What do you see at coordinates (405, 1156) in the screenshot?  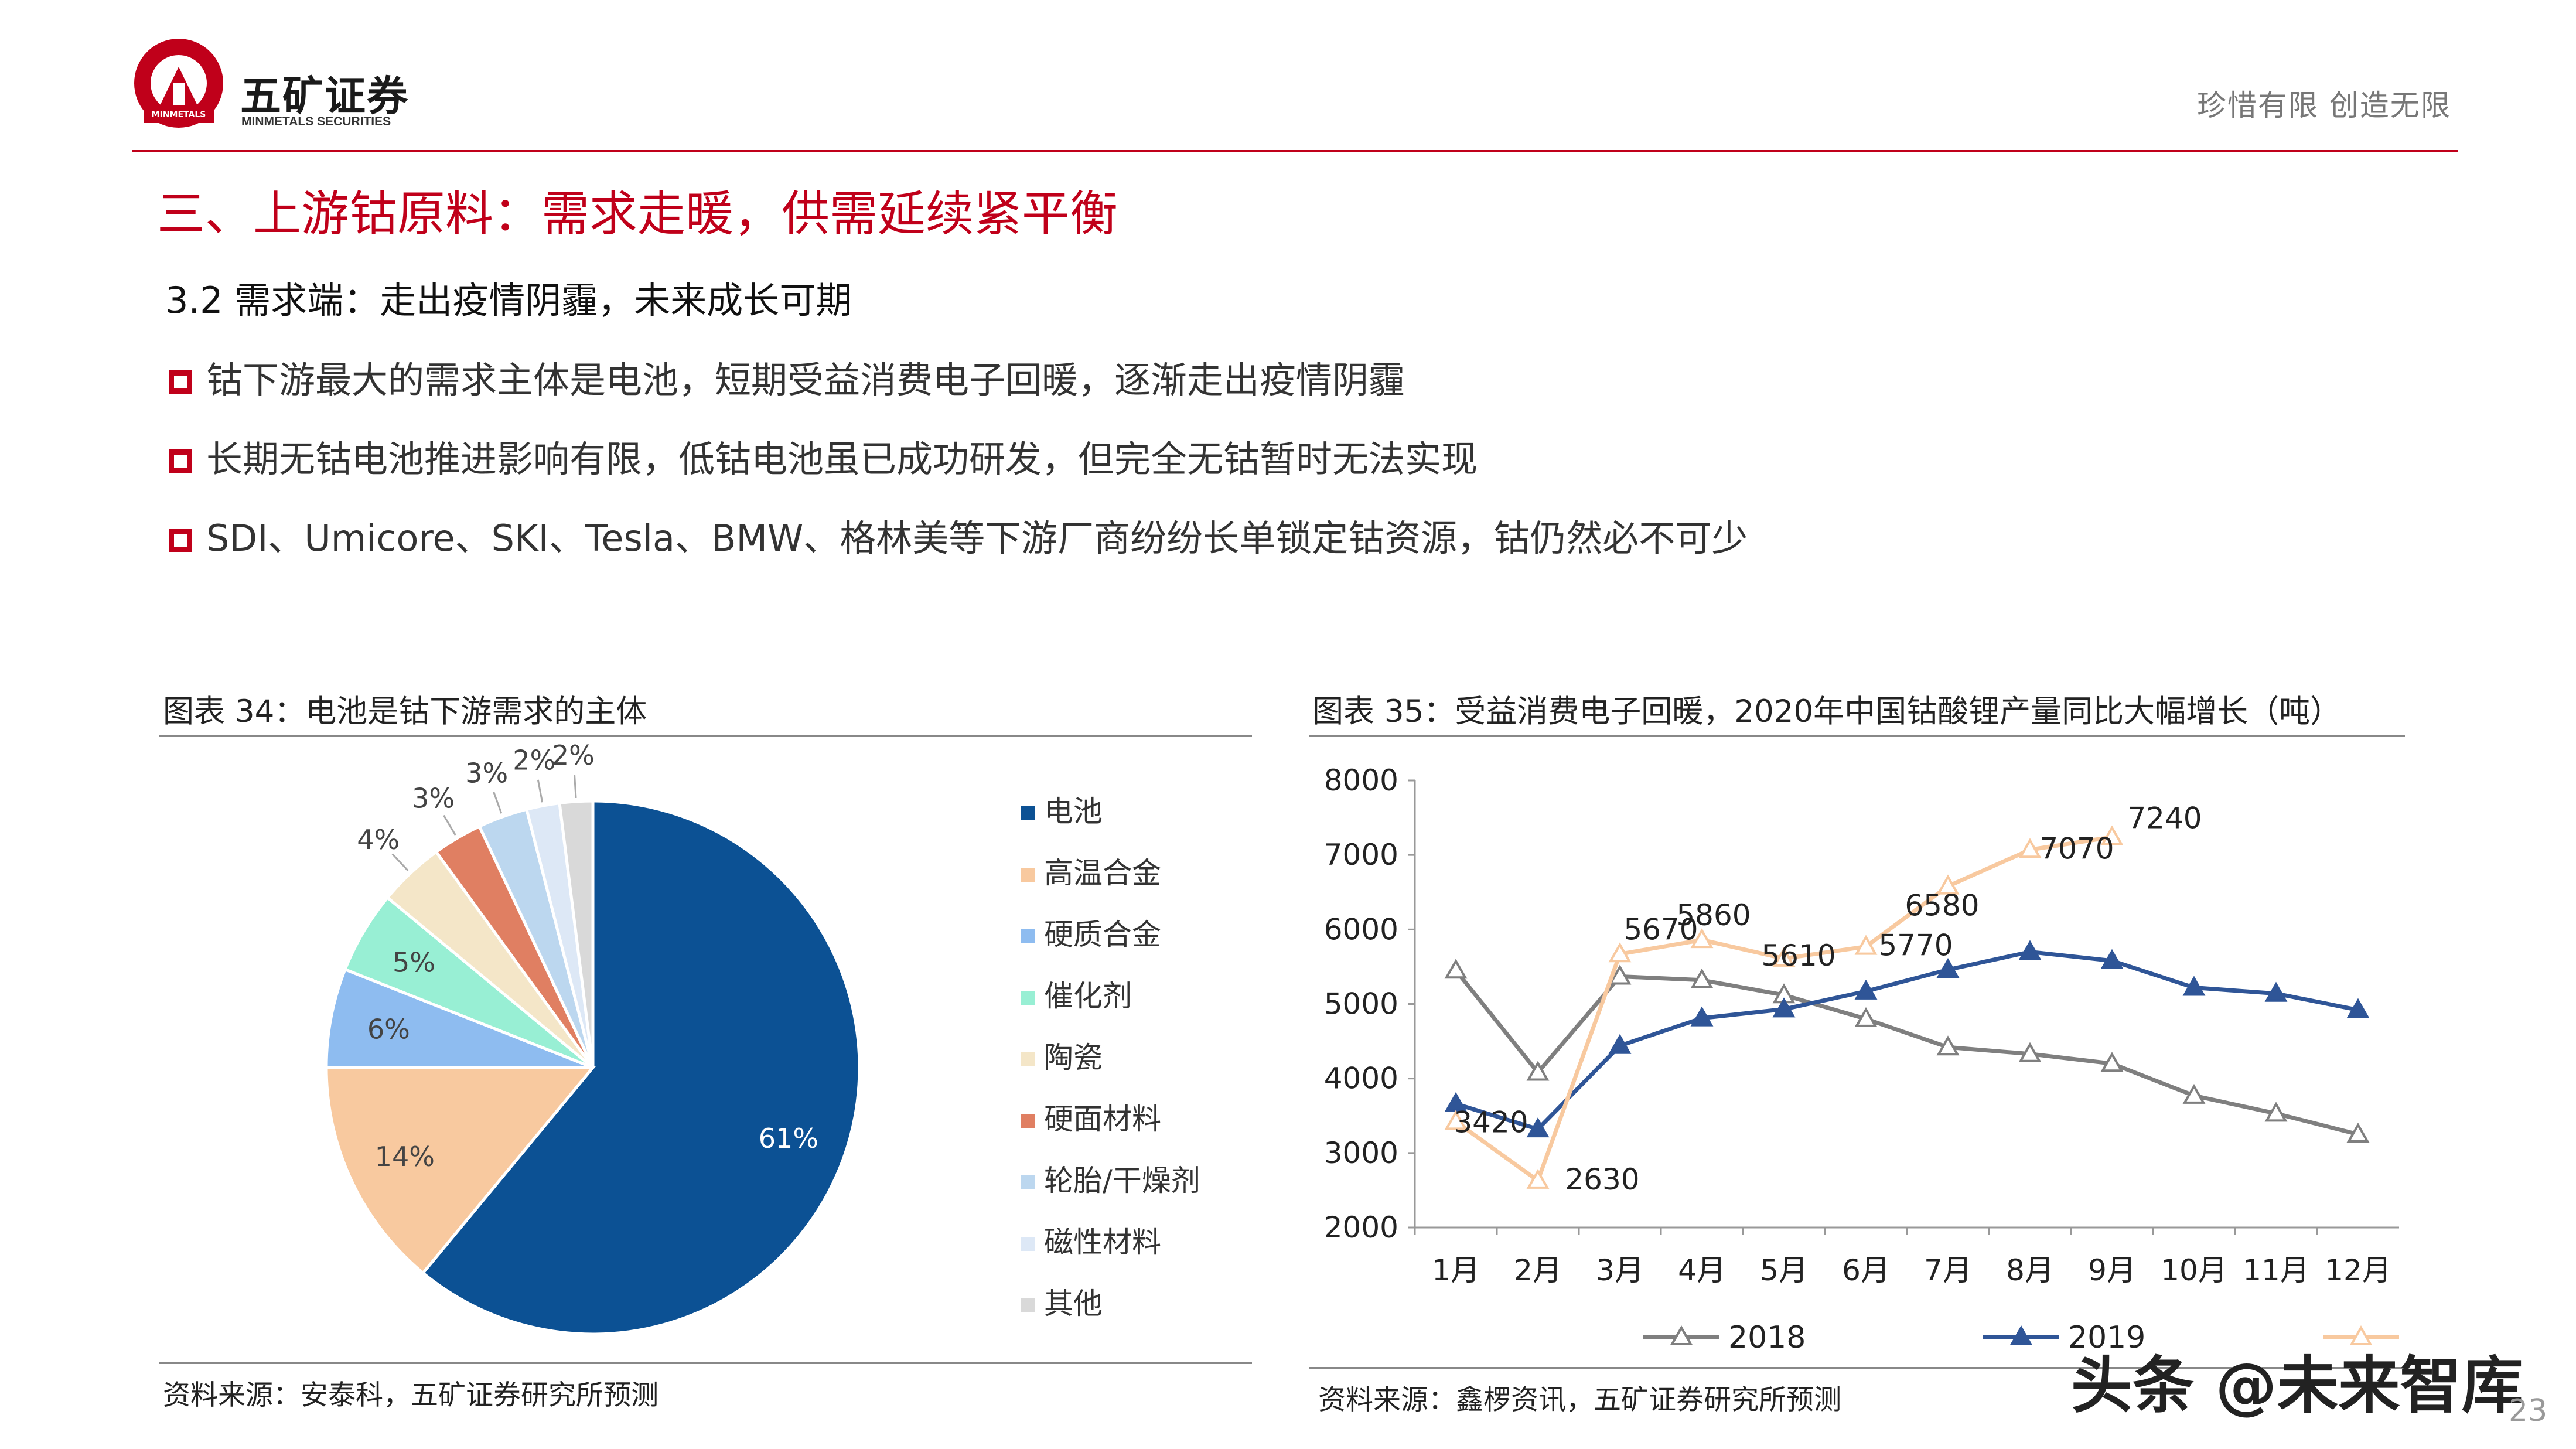 I see `pie-value-label: 14%` at bounding box center [405, 1156].